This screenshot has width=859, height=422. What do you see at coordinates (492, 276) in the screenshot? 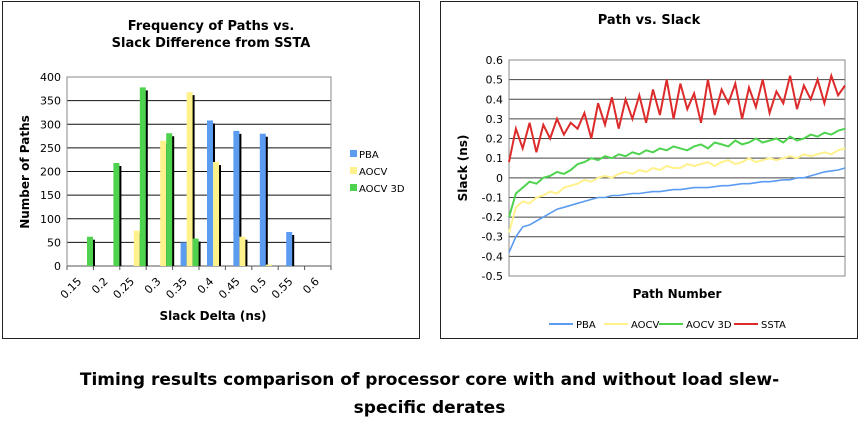
I see `y-tick-label: -0.5` at bounding box center [492, 276].